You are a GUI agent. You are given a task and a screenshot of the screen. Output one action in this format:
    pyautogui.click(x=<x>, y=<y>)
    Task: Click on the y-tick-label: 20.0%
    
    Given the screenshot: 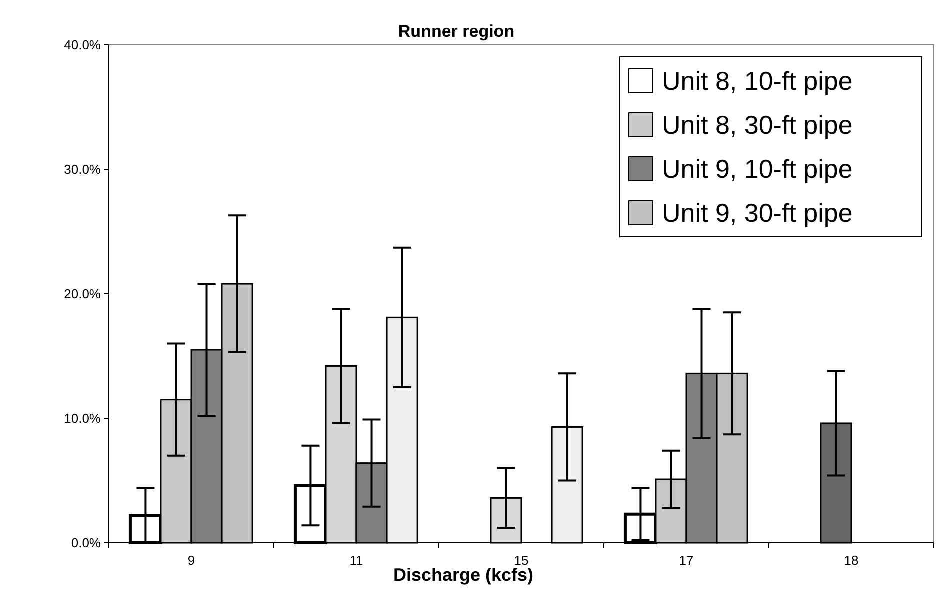 What is the action you would take?
    pyautogui.click(x=83, y=294)
    